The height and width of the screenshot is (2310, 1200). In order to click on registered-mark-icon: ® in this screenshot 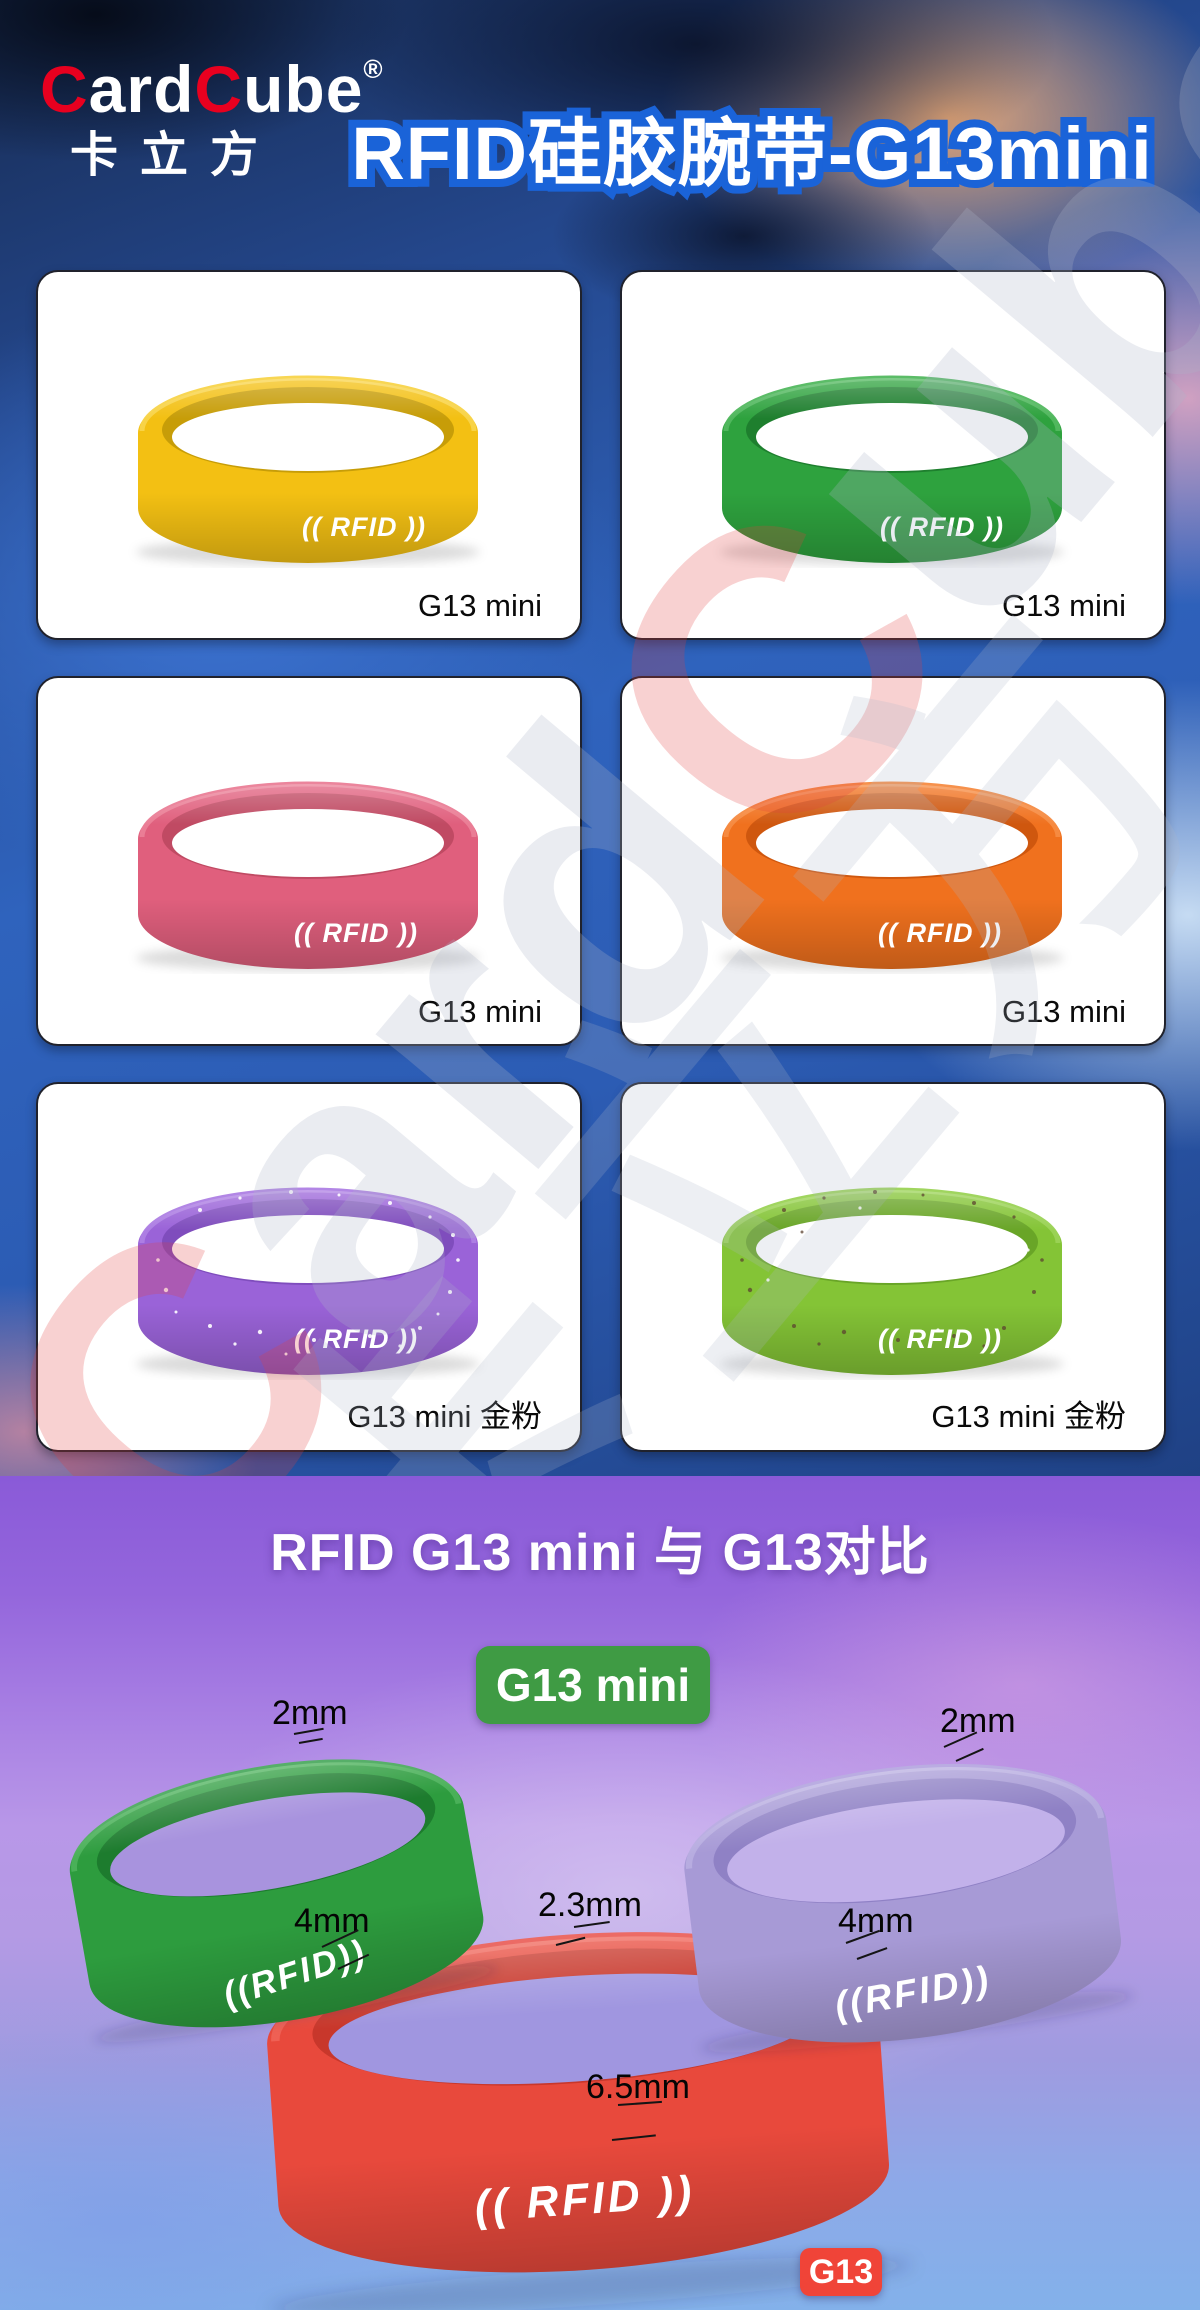, I will do `click(373, 69)`.